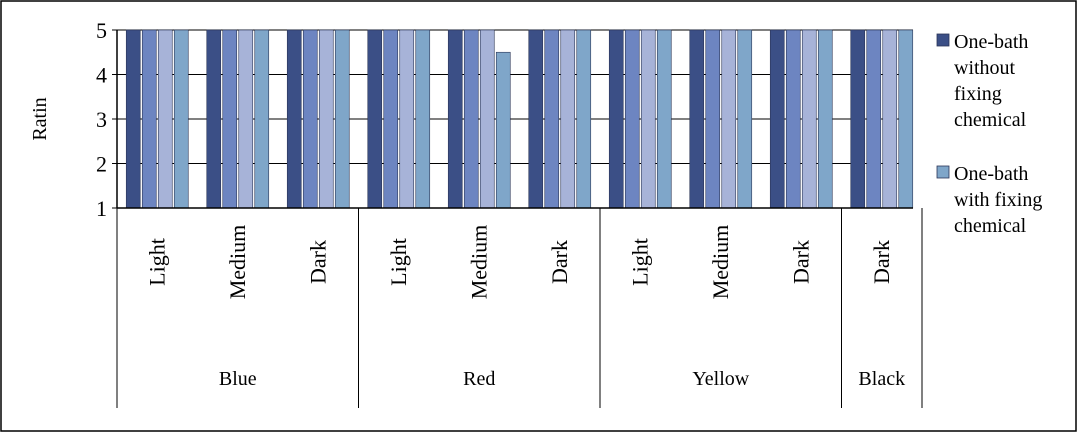 The image size is (1077, 437). Describe the element at coordinates (978, 94) in the screenshot. I see `legend-label: fixing` at that location.